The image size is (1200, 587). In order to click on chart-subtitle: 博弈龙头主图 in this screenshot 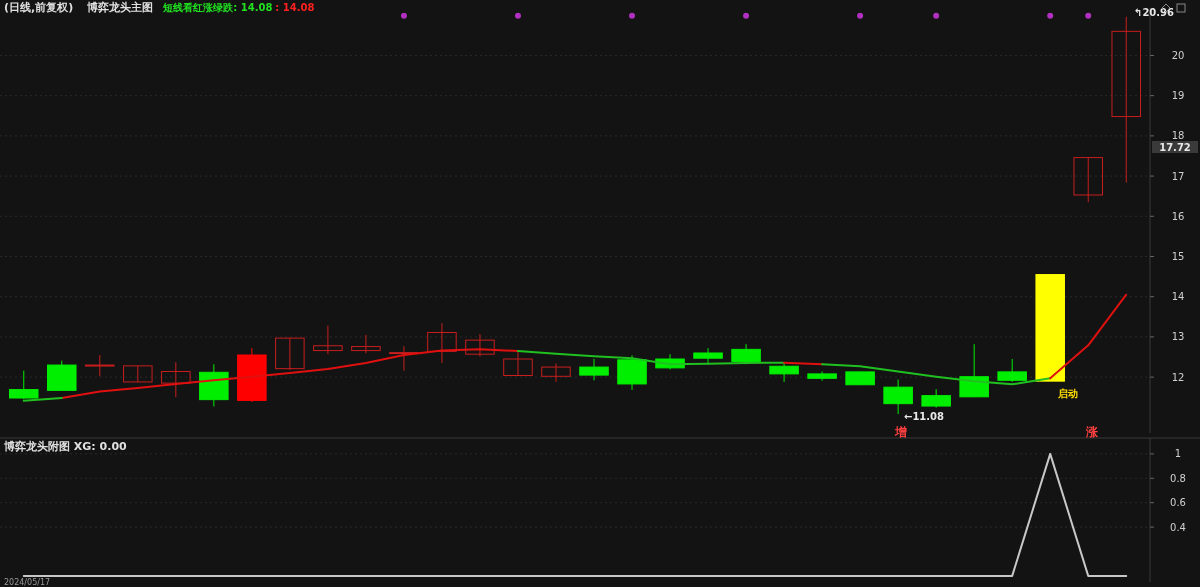, I will do `click(120, 7)`.